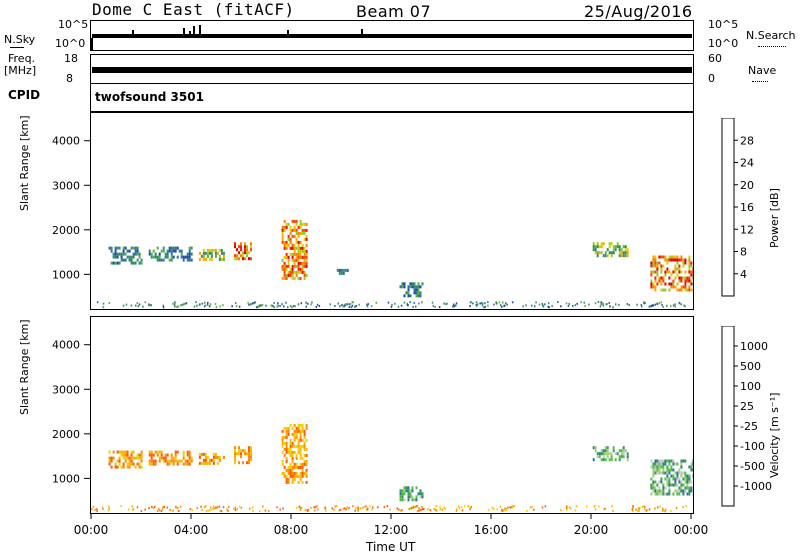  Describe the element at coordinates (91, 530) in the screenshot. I see `x-tick-label: 00:00` at that location.